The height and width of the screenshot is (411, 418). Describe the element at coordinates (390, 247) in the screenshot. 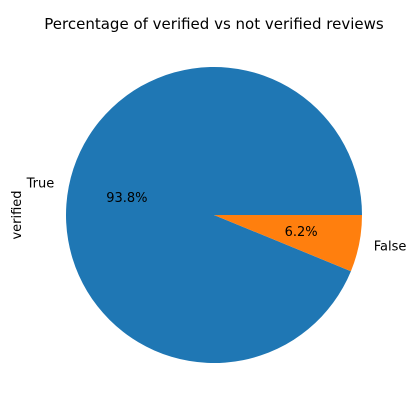

I see `pie-category-label: False` at that location.